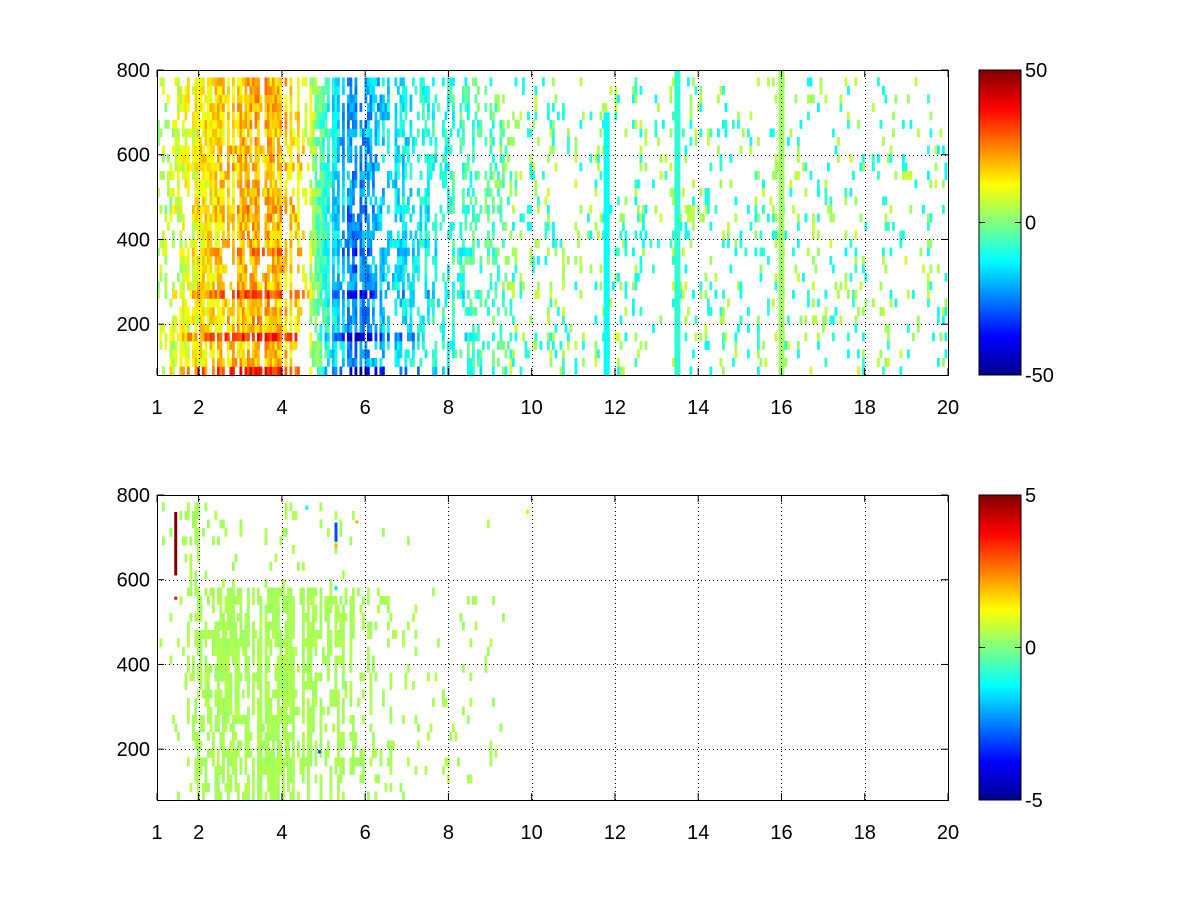 The width and height of the screenshot is (1200, 905). What do you see at coordinates (133, 71) in the screenshot?
I see `y-tick-label: 800` at bounding box center [133, 71].